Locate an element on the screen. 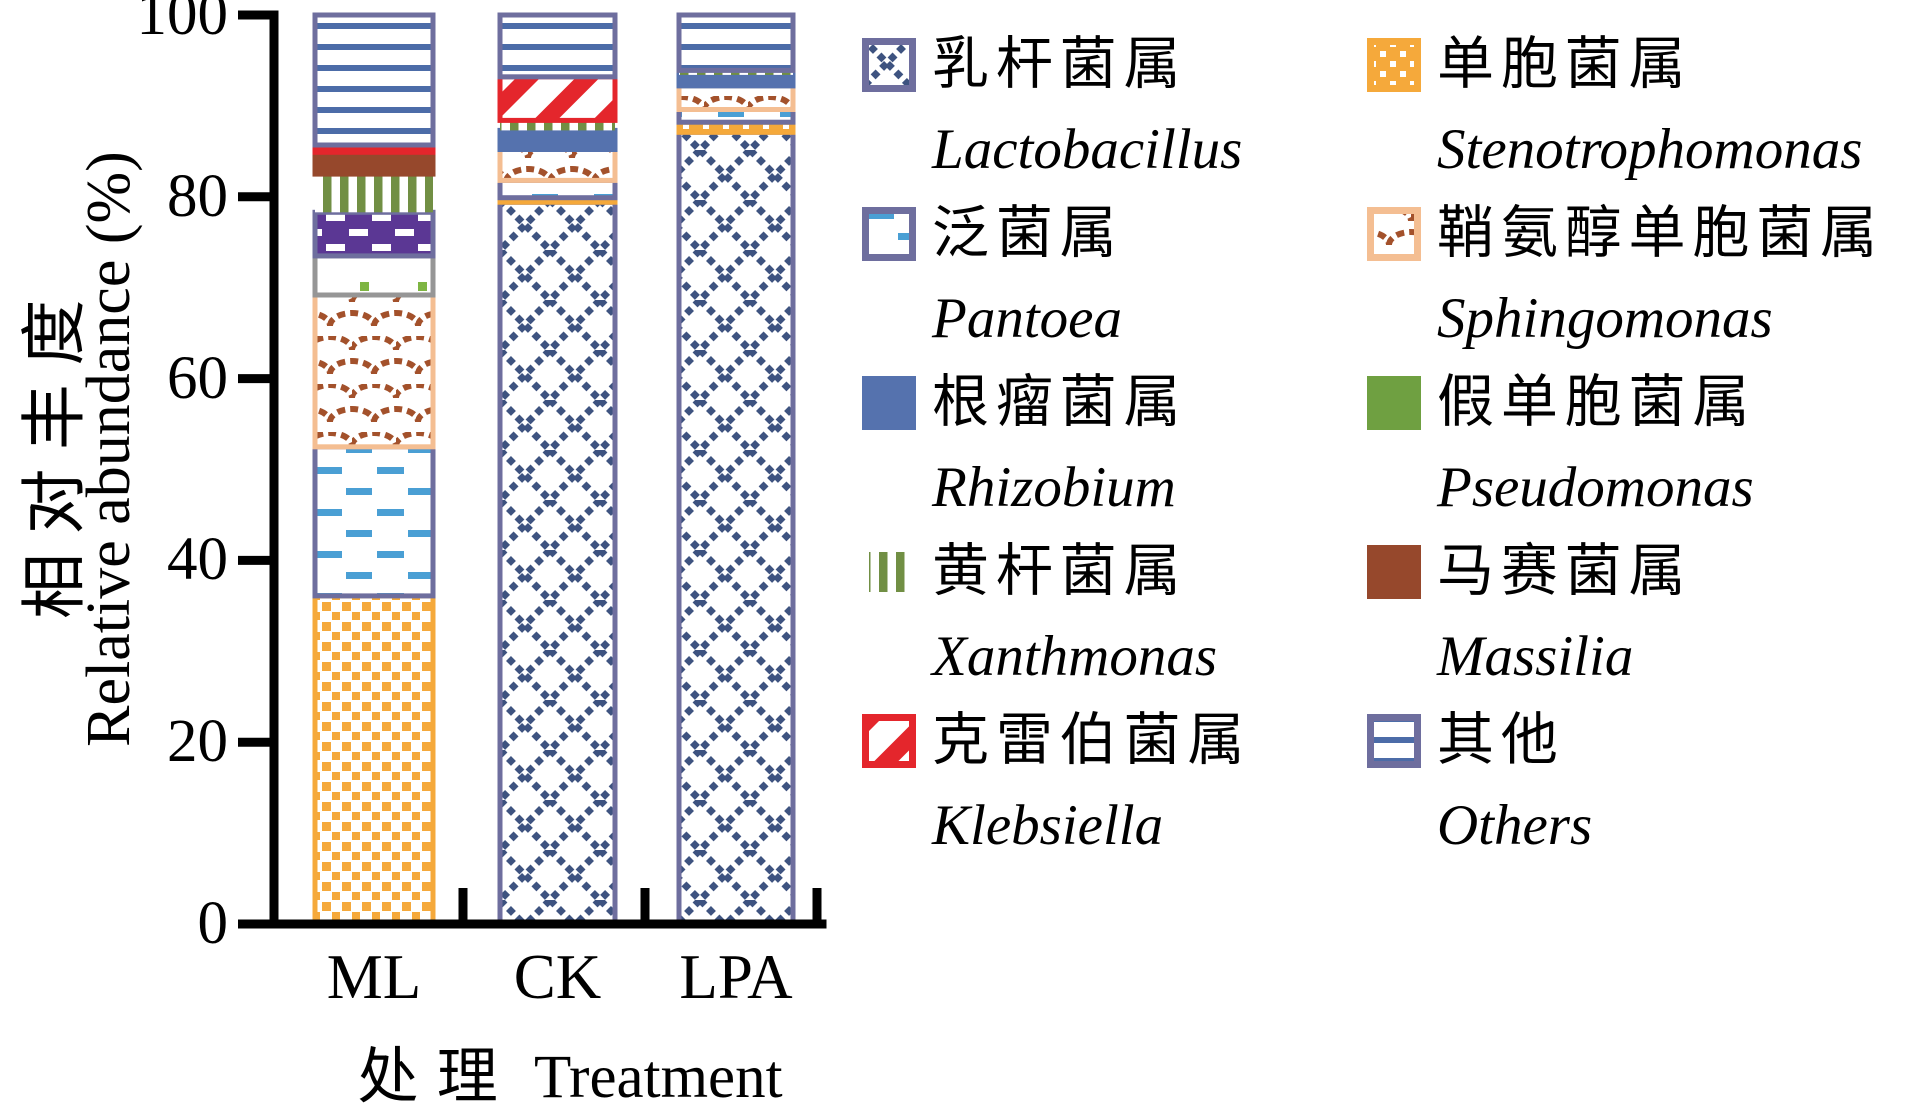 This screenshot has height=1115, width=1917. legend-label-zh-sphingomonas: 鞘氨醇单胞菌属 is located at coordinates (1660, 233).